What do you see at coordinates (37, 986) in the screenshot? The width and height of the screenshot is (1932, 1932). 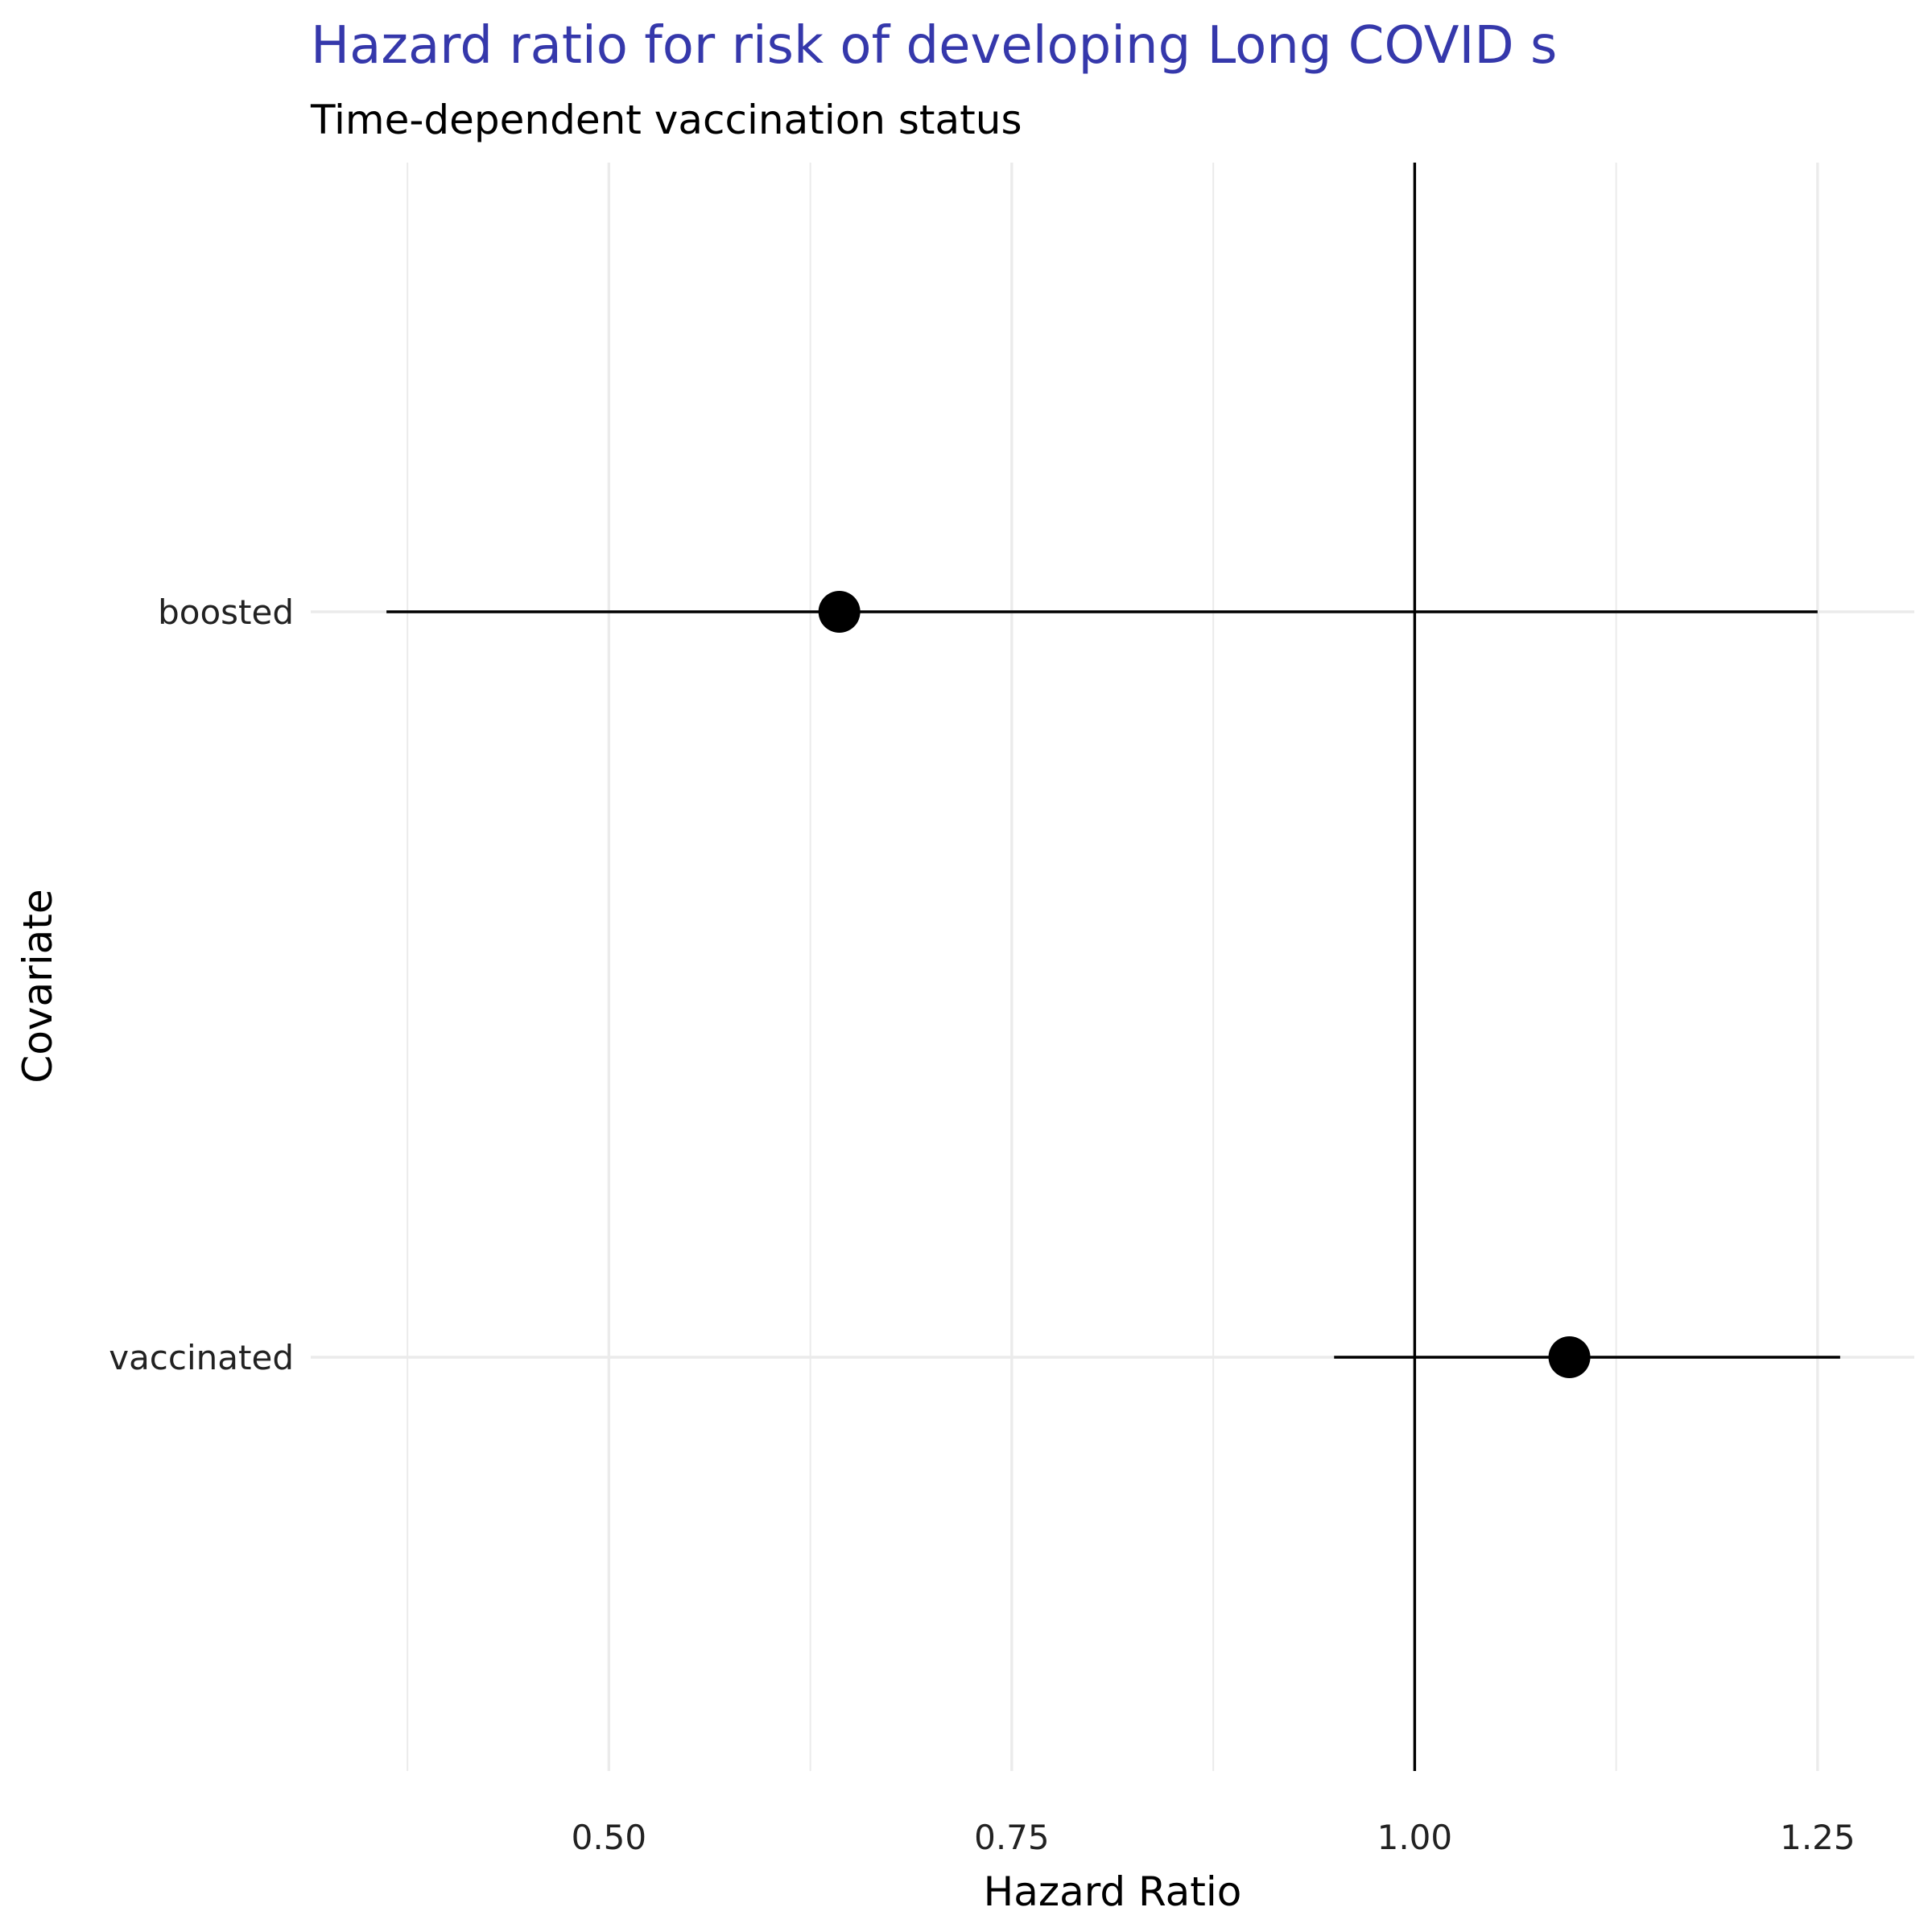 I see `y-axis-title: Covariate` at bounding box center [37, 986].